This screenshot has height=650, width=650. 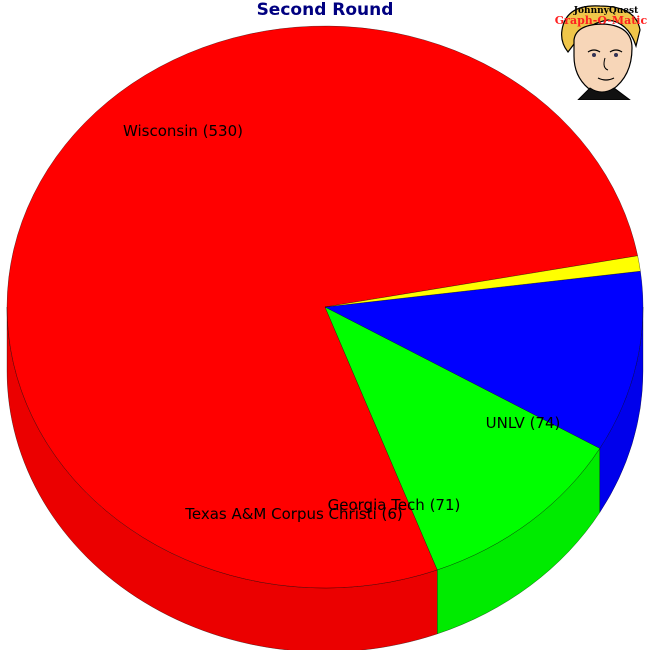 What do you see at coordinates (325, 10) in the screenshot?
I see `chart-title: Second Round` at bounding box center [325, 10].